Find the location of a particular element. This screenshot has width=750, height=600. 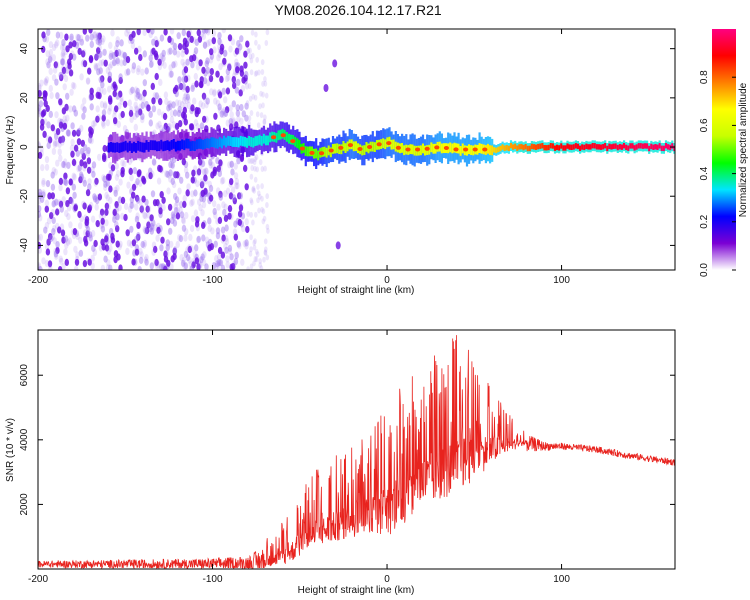

x-axis-label: Height of straight line (km) is located at coordinates (356, 290).